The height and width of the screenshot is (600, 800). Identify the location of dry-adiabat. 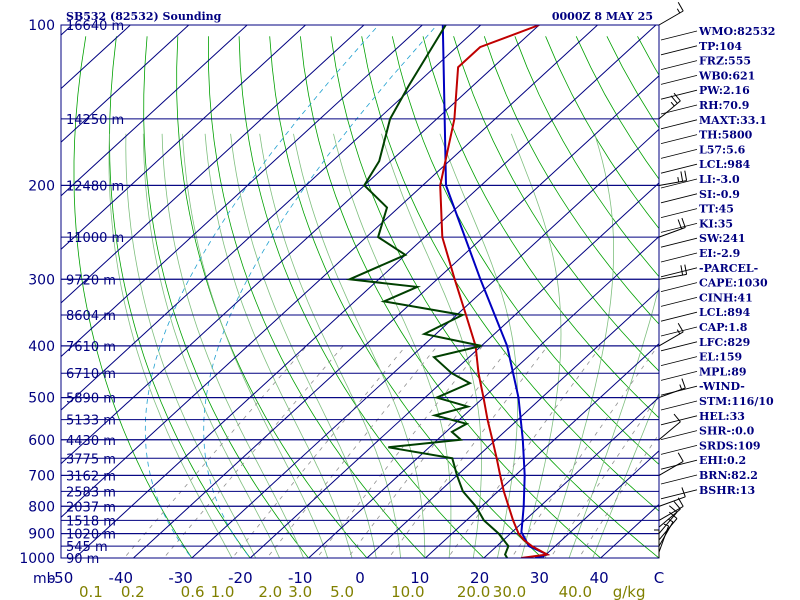
(133, 297).